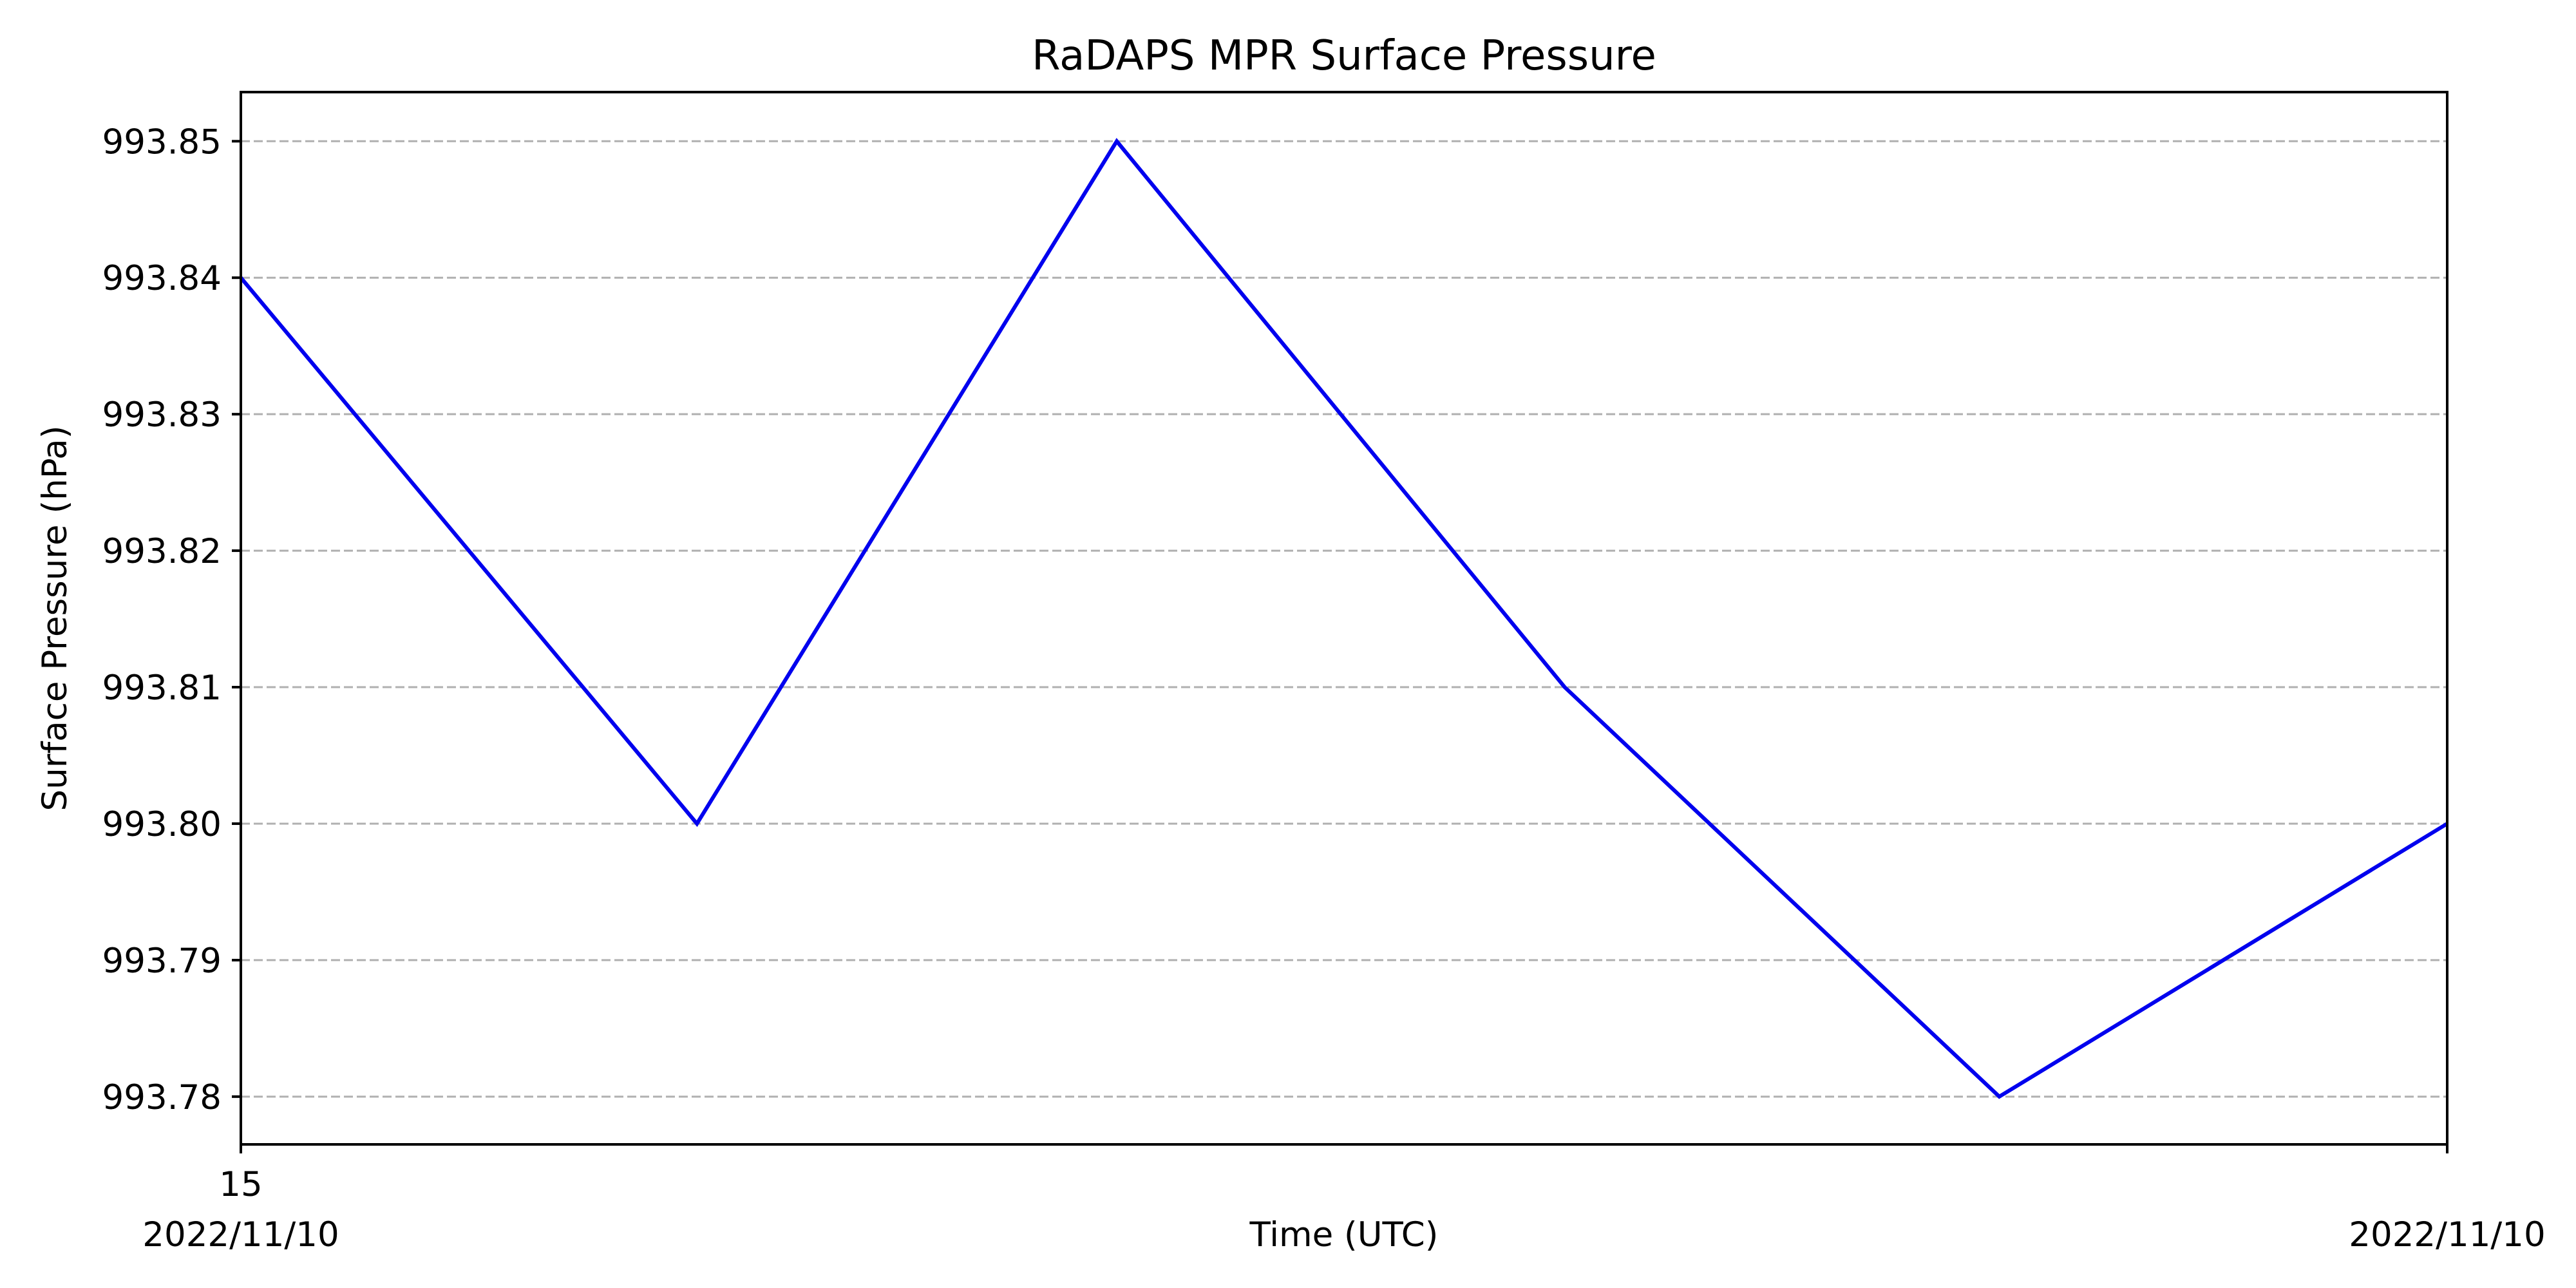 This screenshot has height=1288, width=2576. What do you see at coordinates (1344, 56) in the screenshot?
I see `chart-title: RaDAPS MPR Surface Pressure` at bounding box center [1344, 56].